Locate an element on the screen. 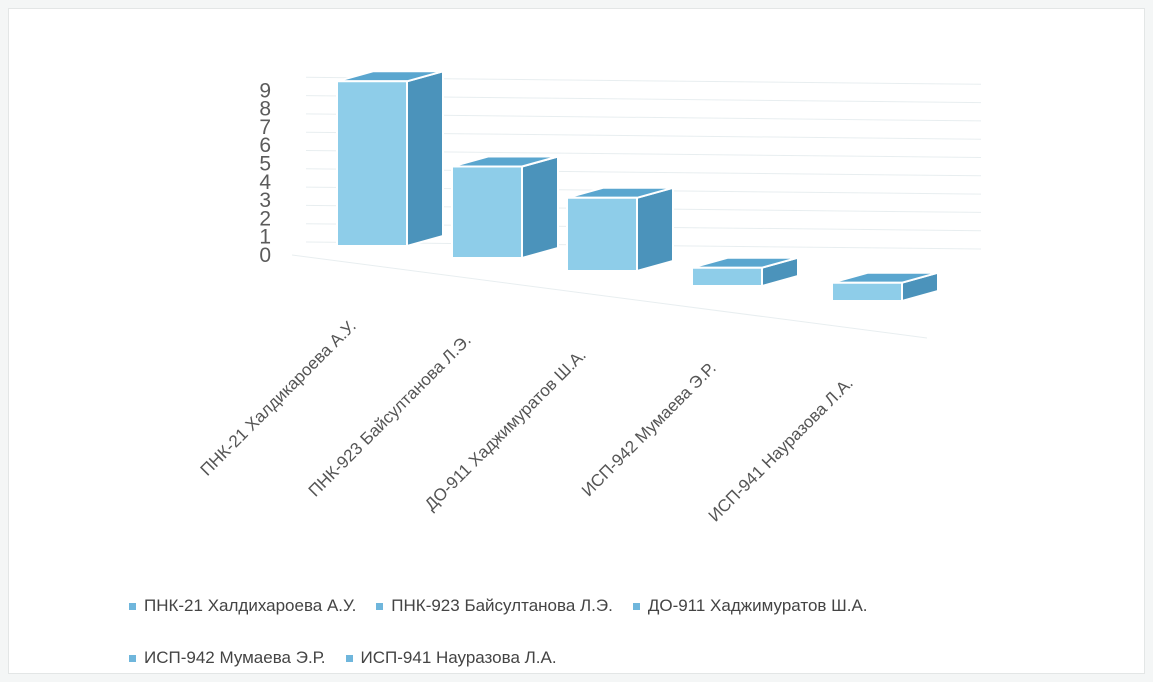 The height and width of the screenshot is (682, 1153). y-tick-label: 0 is located at coordinates (265, 255).